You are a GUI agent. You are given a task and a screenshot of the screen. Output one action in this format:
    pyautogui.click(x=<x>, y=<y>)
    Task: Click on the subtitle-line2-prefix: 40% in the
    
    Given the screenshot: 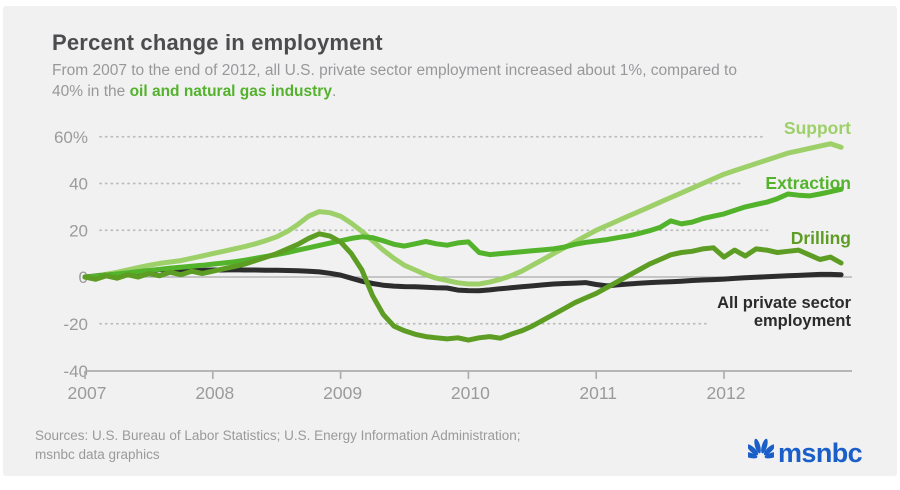 What is the action you would take?
    pyautogui.click(x=91, y=91)
    